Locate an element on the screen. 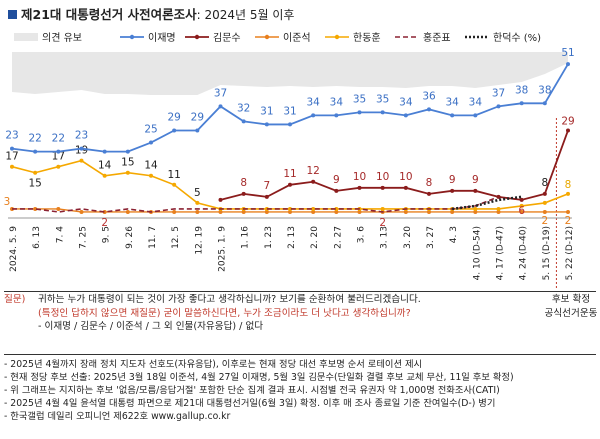  side-note-line2: 공식선거운동 is located at coordinates (571, 313).